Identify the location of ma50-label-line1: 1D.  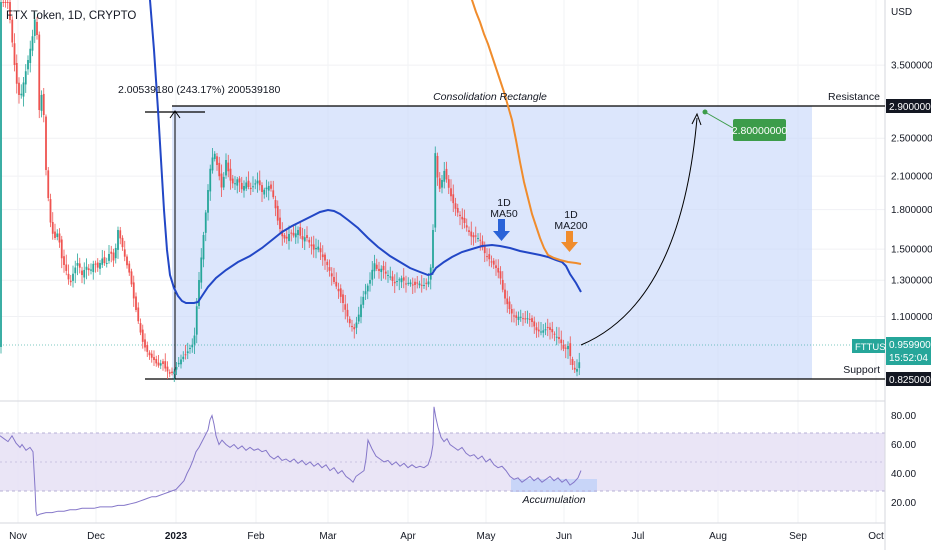
(504, 203).